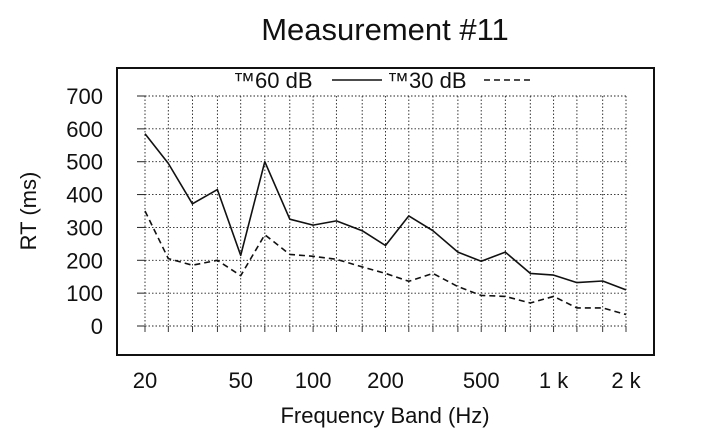  Describe the element at coordinates (554, 380) in the screenshot. I see `x-tick-label: 1 k` at that location.